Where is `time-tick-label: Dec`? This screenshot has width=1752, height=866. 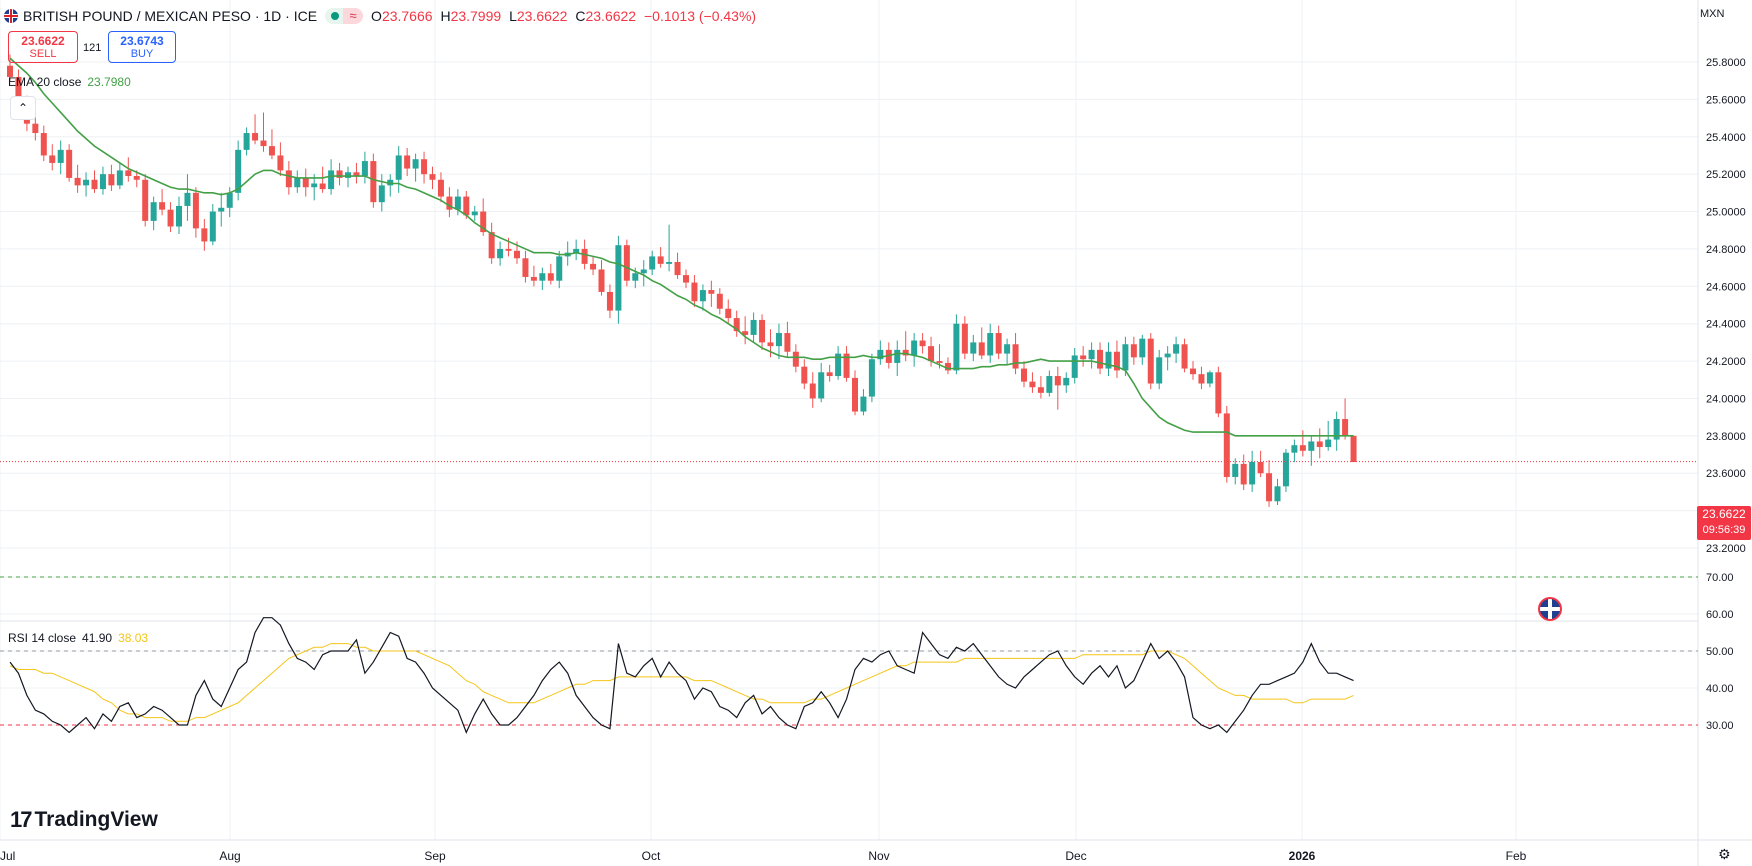 time-tick-label: Dec is located at coordinates (1075, 856).